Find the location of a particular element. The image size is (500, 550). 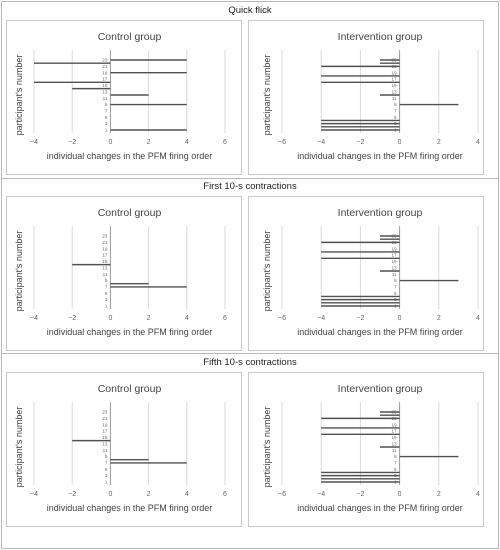

panel-quick-flick-control is located at coordinates (124, 97).